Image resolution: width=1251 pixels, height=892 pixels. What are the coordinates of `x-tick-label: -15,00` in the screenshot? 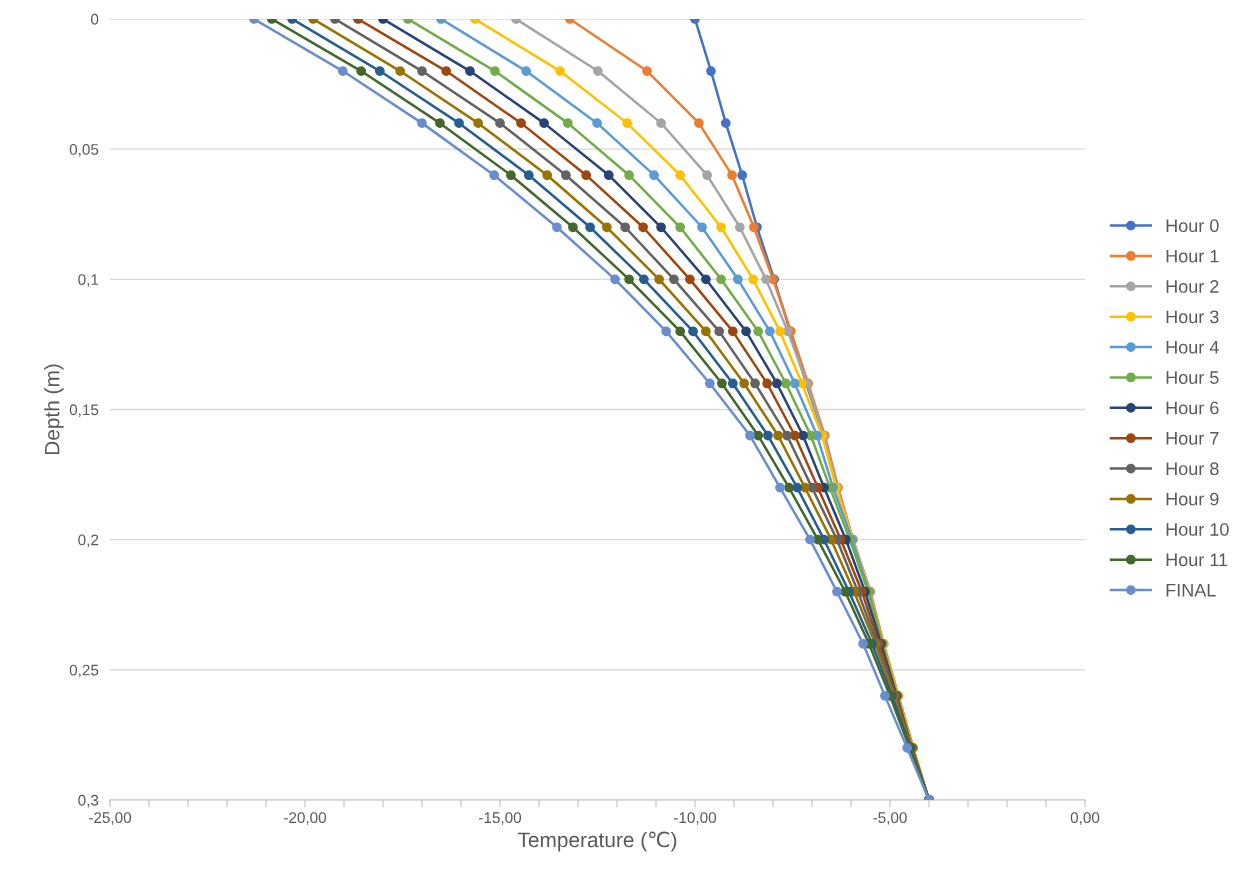 It's located at (500, 818).